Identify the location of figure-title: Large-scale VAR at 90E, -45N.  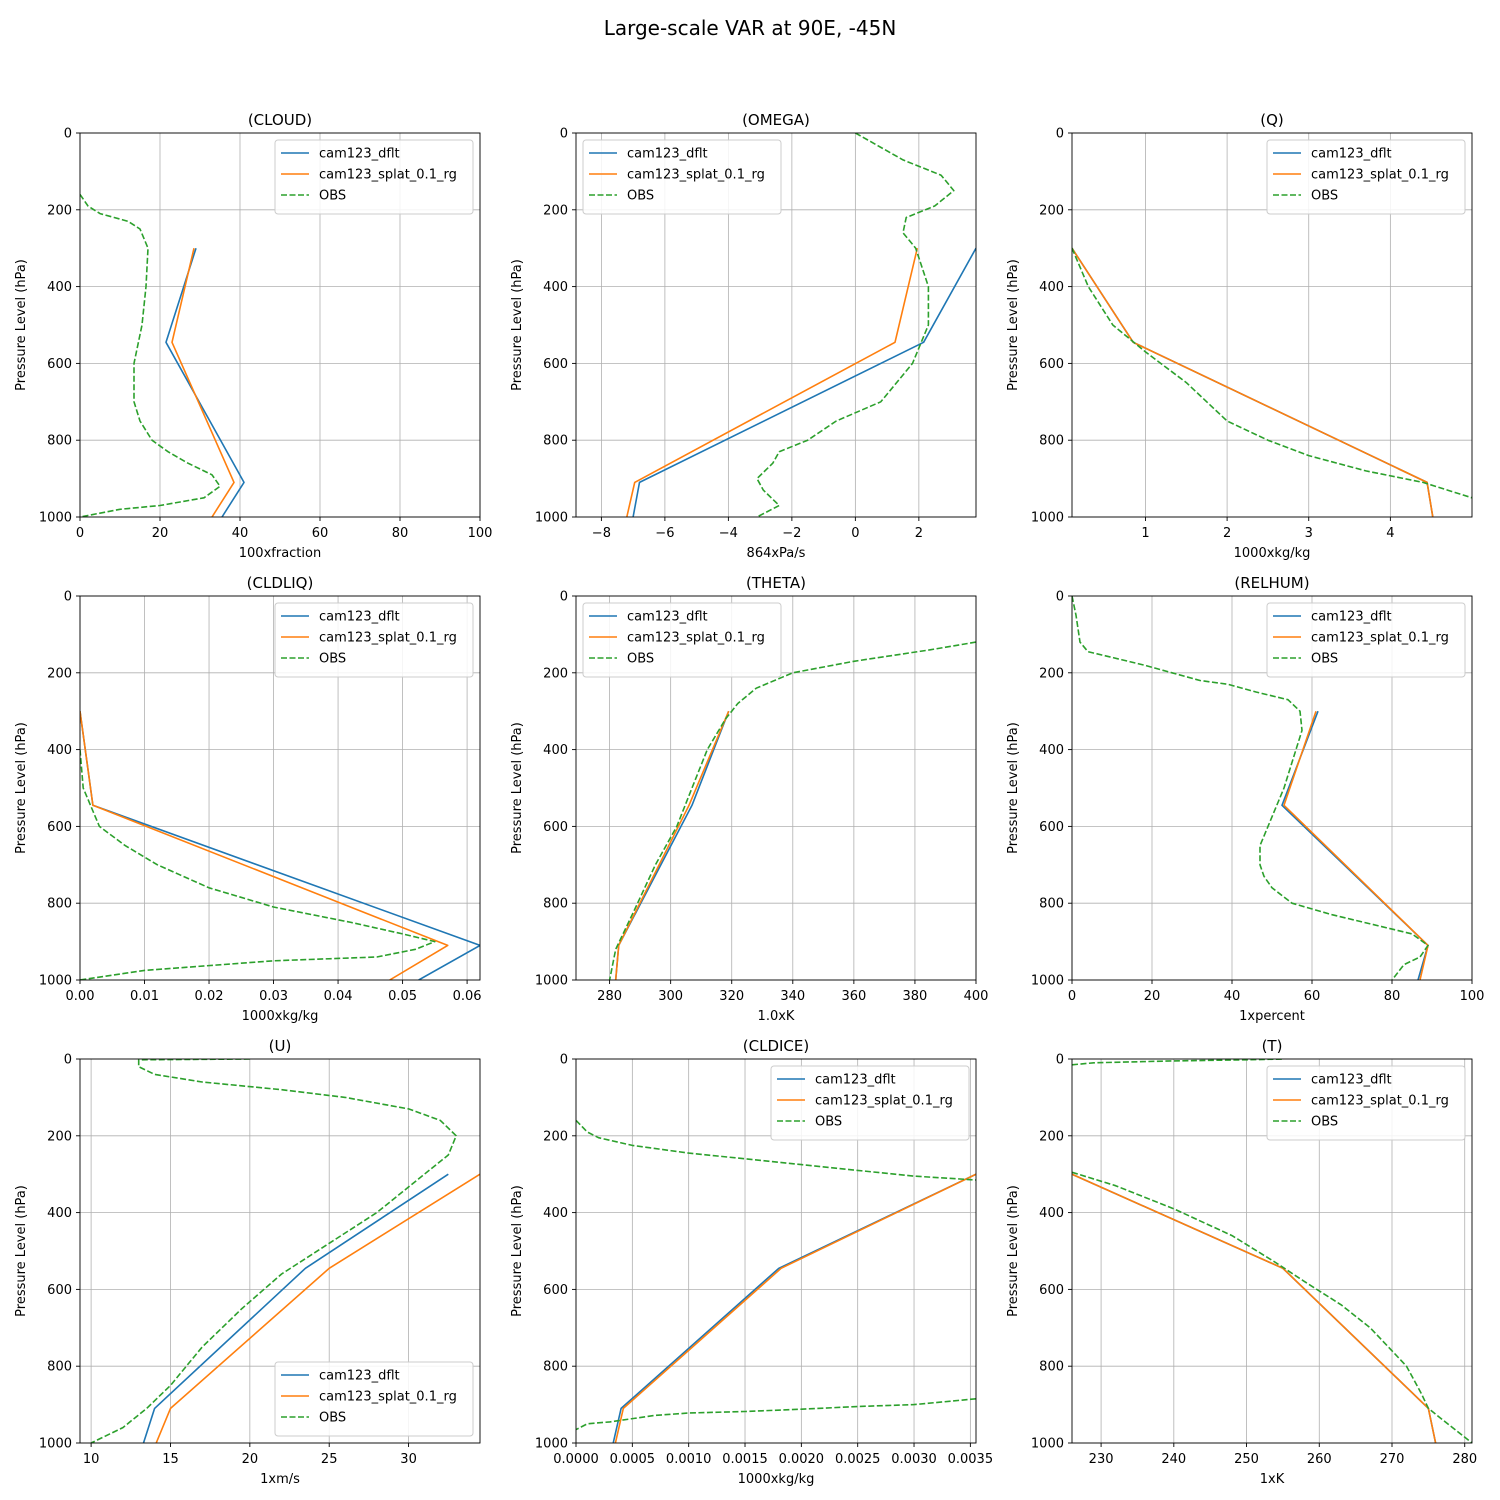
(750, 28).